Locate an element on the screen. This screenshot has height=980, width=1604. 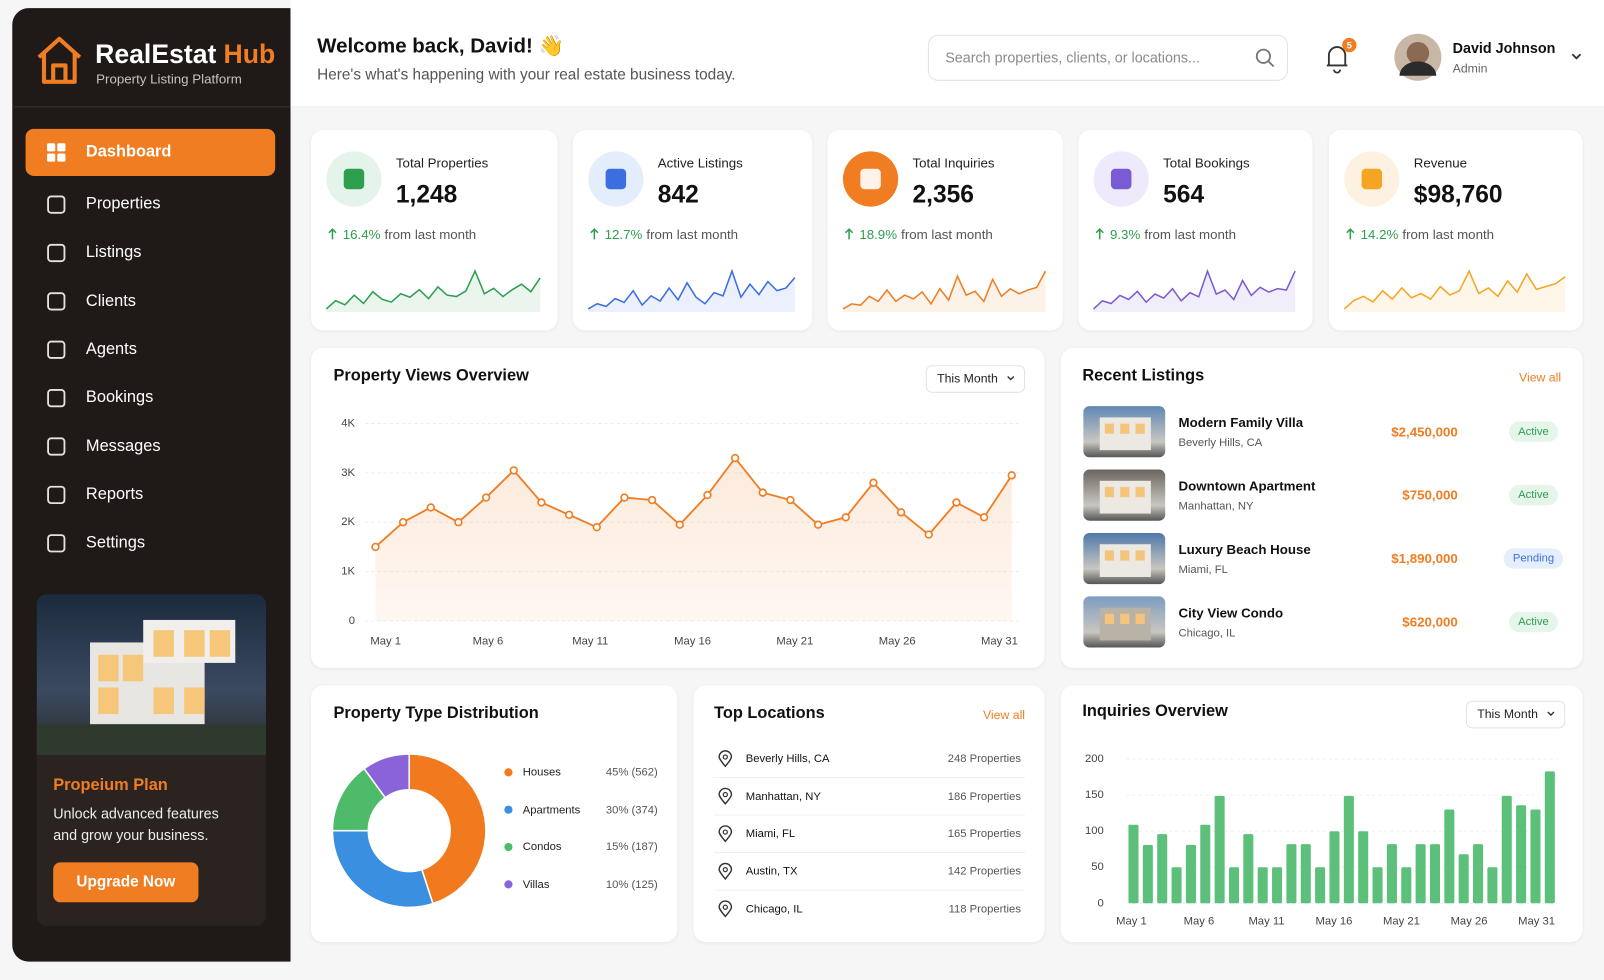
stat-value: 842 is located at coordinates (678, 195).